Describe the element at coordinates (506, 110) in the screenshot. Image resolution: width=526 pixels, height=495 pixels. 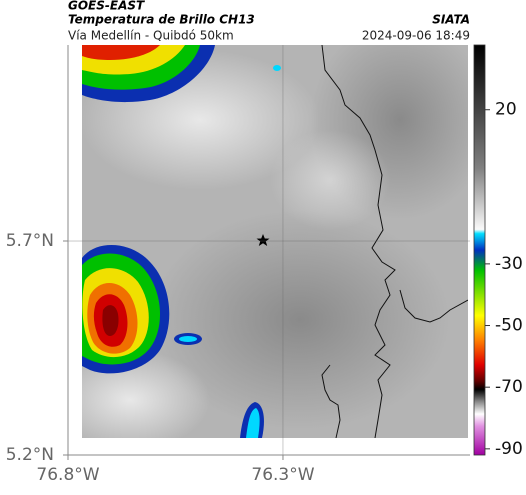
I see `colorbar-tick-label: 20` at that location.